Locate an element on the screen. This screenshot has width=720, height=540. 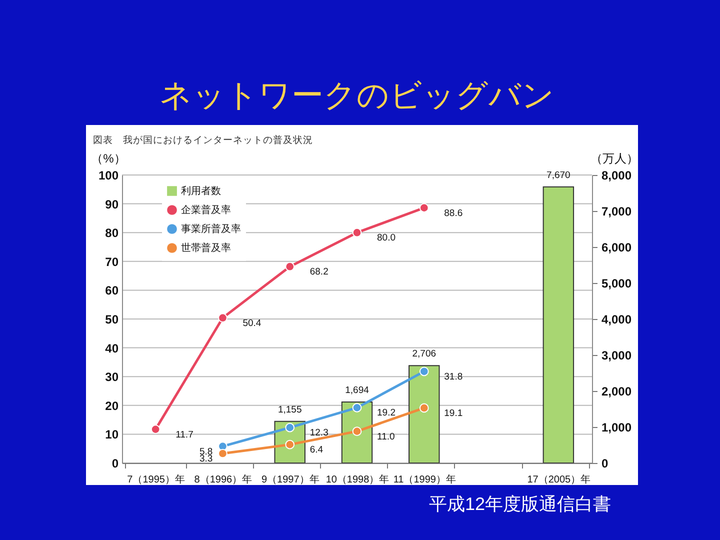
chart-title: ネットワークのビッグバン is located at coordinates (357, 95).